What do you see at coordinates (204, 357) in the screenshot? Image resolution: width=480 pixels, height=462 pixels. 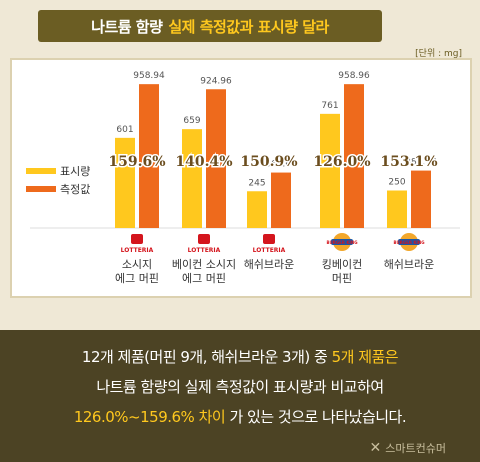 I see `caption-line-1-a: 12개 제품(머핀 9개, 해쉬브라운 3개) 중` at bounding box center [204, 357].